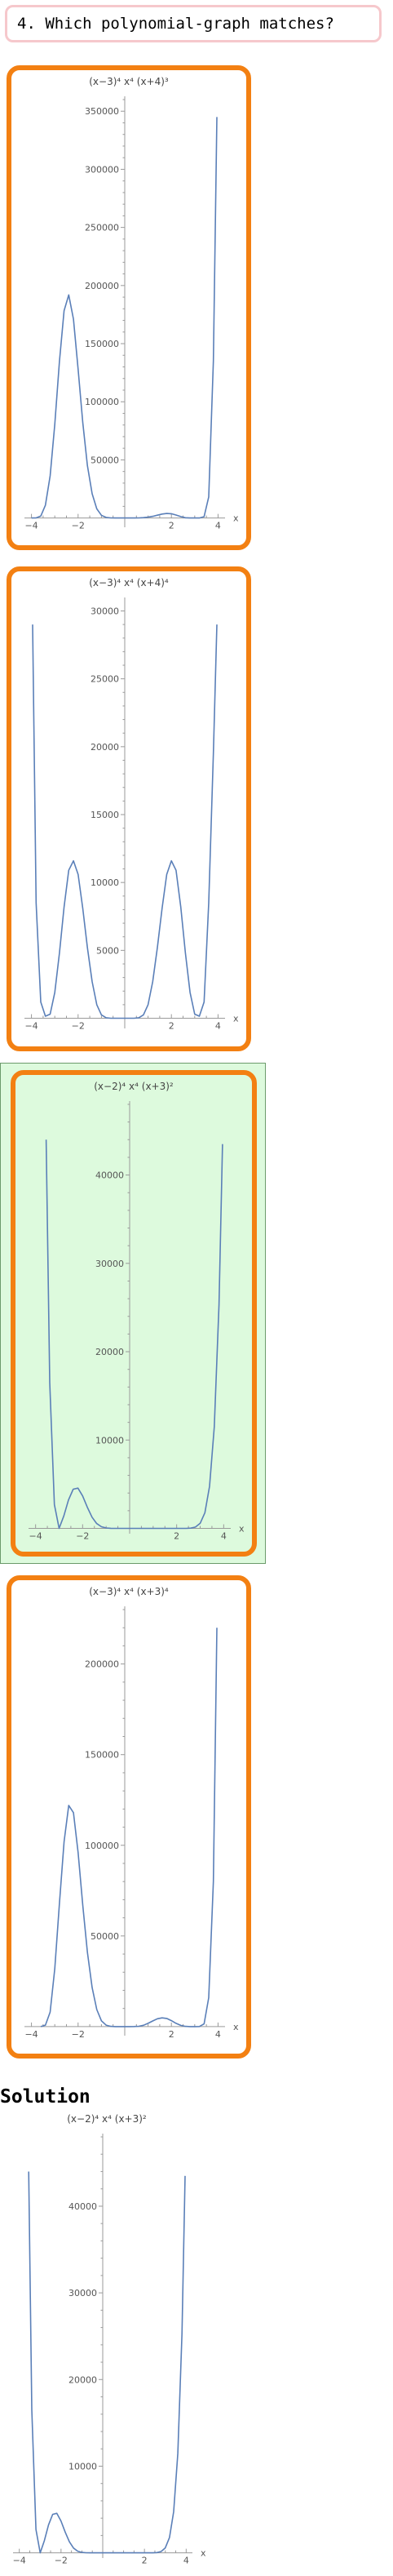 The height and width of the screenshot is (2576, 393). What do you see at coordinates (102, 228) in the screenshot?
I see `y-tick-label: 250000` at bounding box center [102, 228].